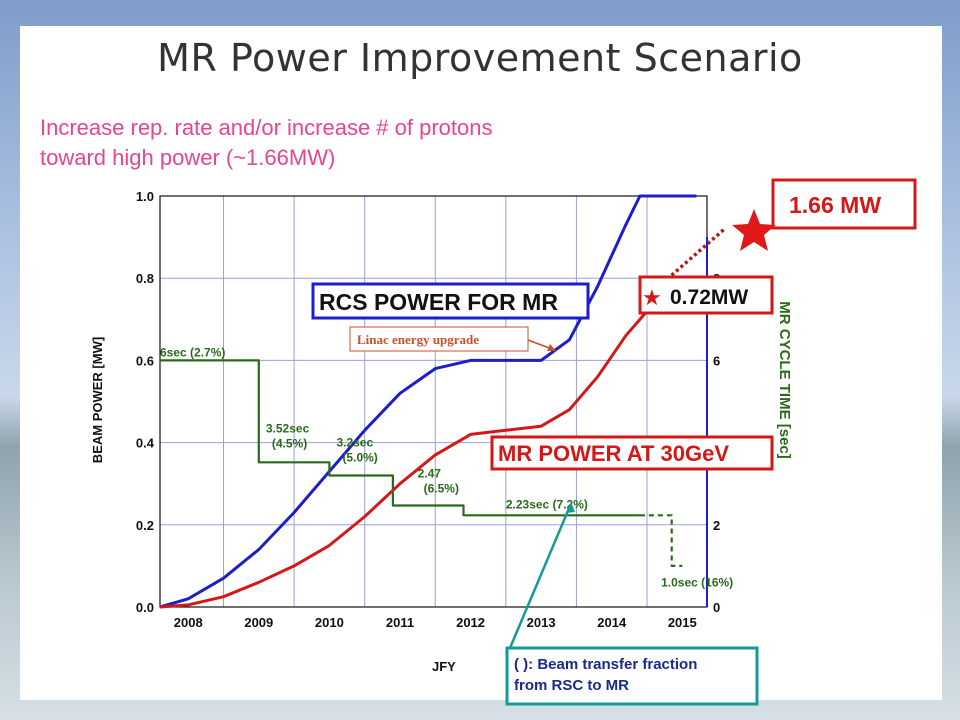 This screenshot has height=720, width=960. I want to click on y-axis-title: BEAM POWER [MW], so click(97, 400).